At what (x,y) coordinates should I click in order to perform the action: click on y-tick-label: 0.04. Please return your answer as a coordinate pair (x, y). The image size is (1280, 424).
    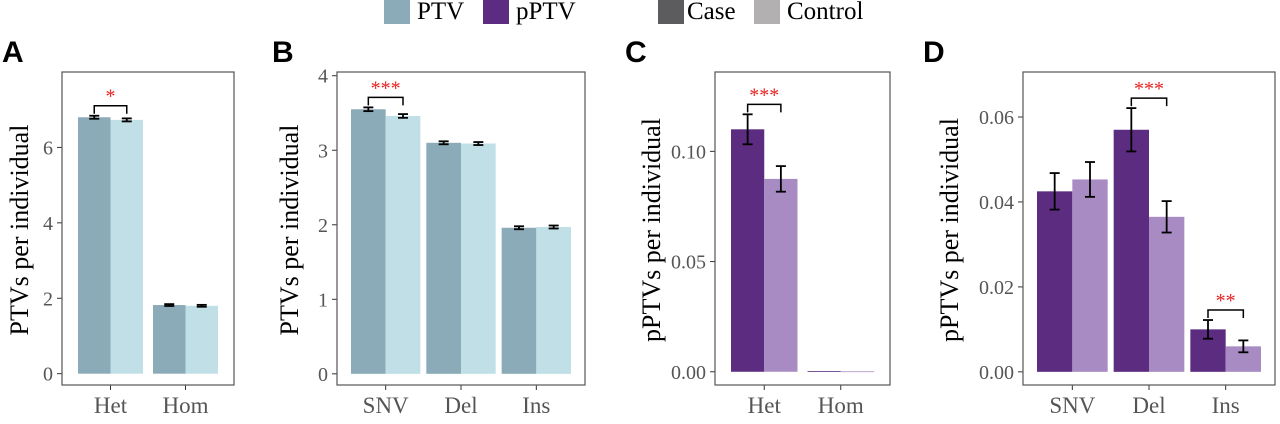
    Looking at the image, I should click on (996, 203).